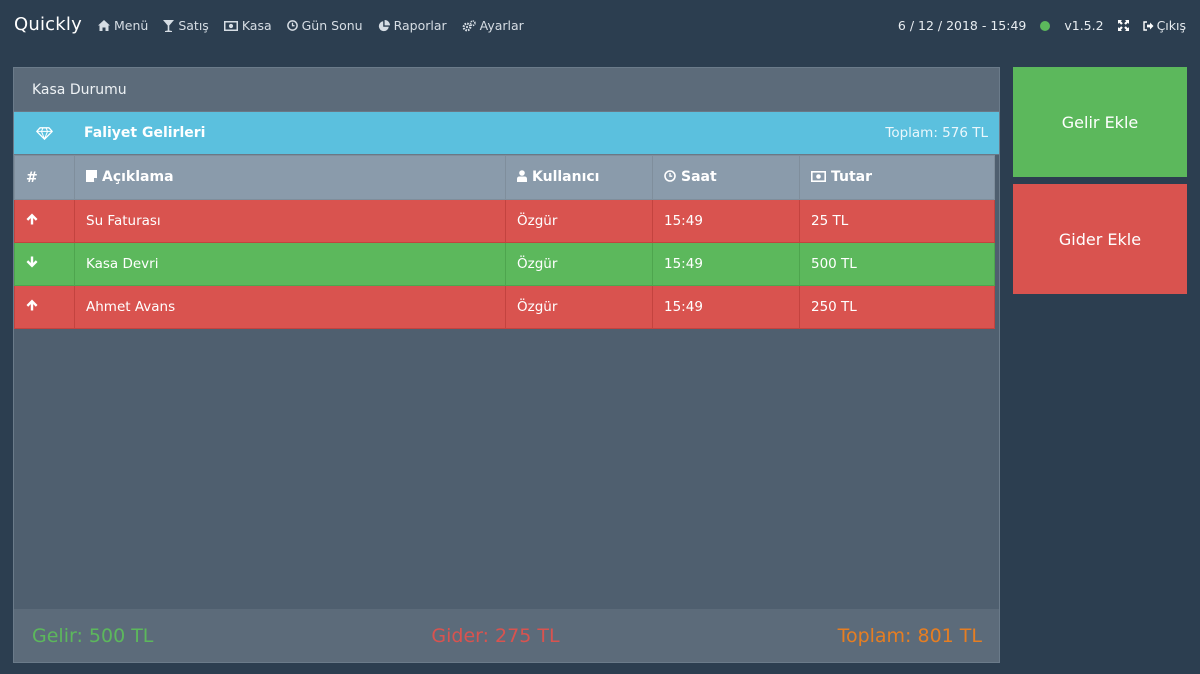 This screenshot has height=674, width=1200. I want to click on pie-chart-icon, so click(384, 25).